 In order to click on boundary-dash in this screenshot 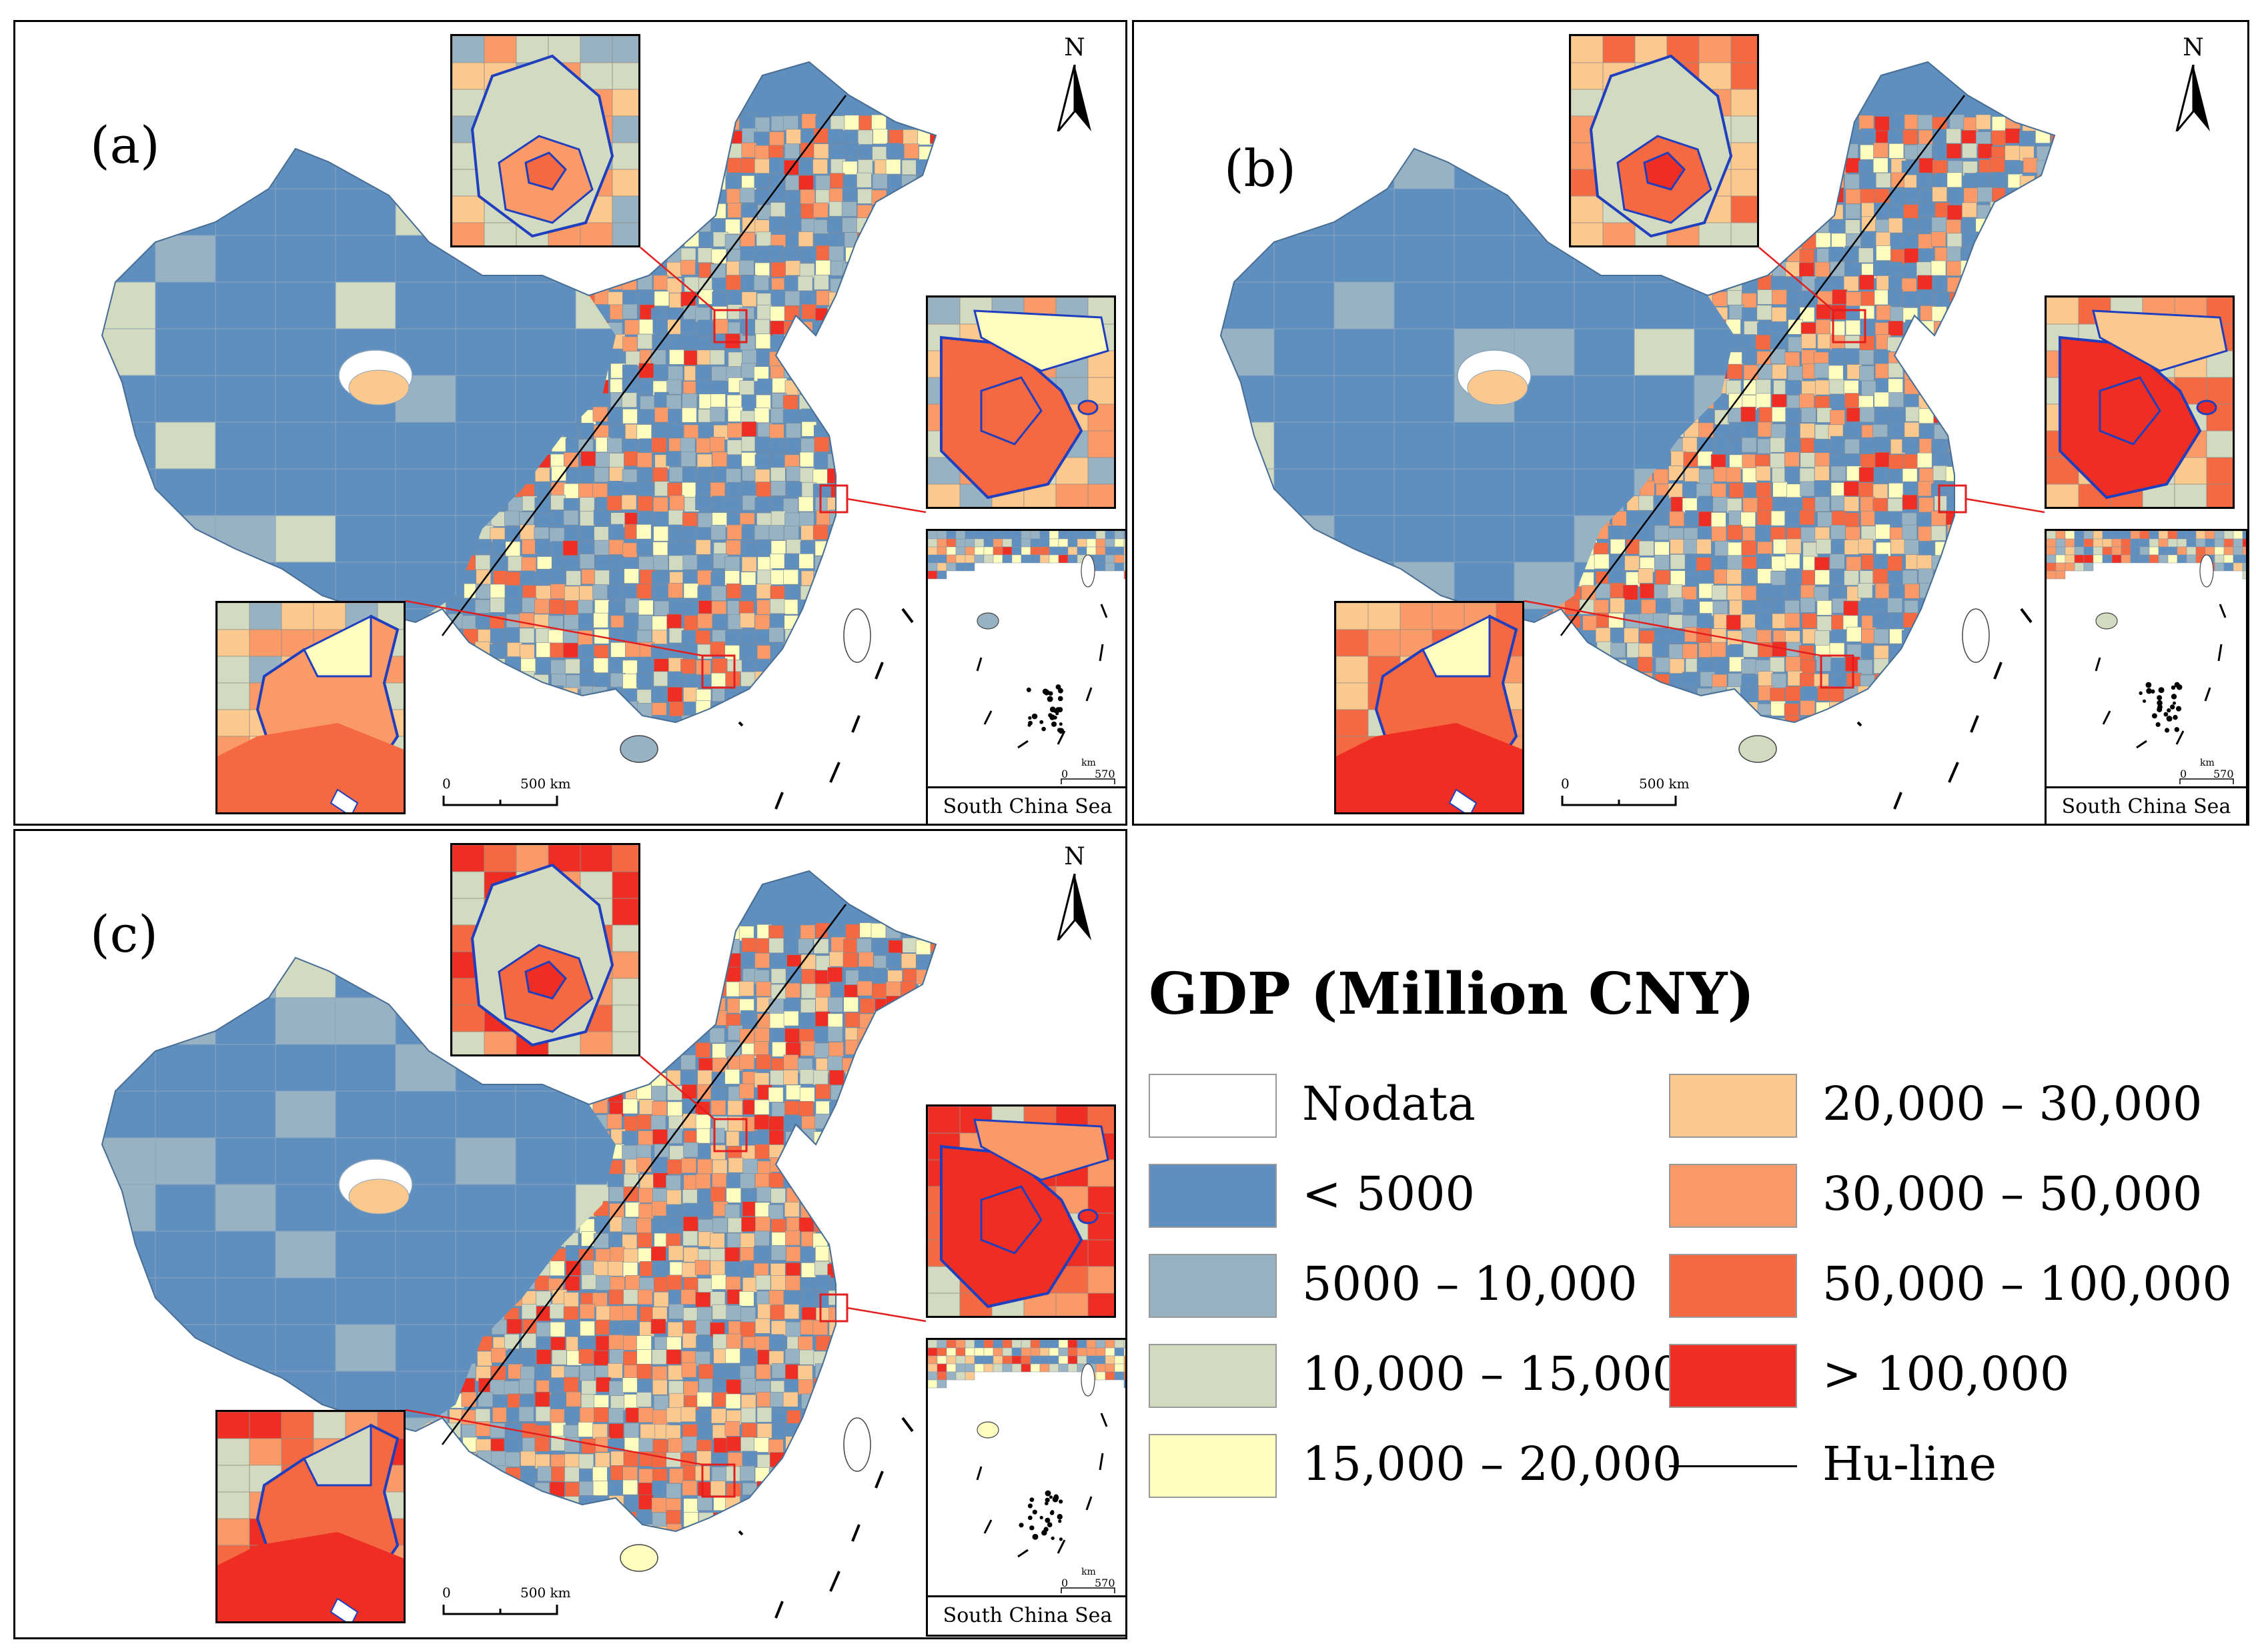, I will do `click(1104, 611)`.